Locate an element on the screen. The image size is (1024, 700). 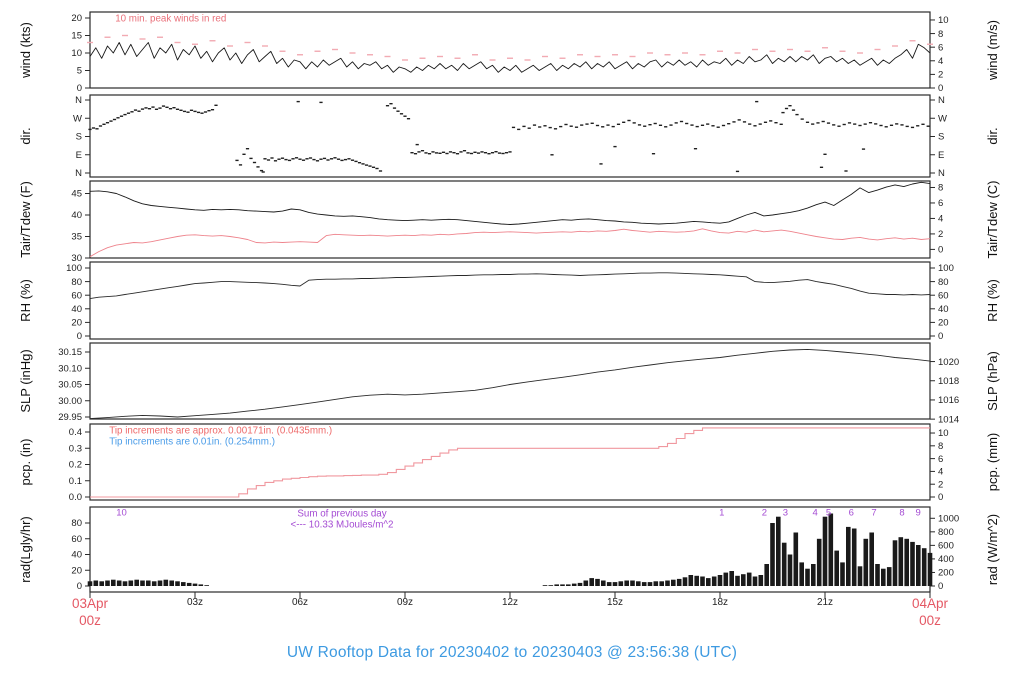
right-tick-label: 2 is located at coordinates (940, 484).